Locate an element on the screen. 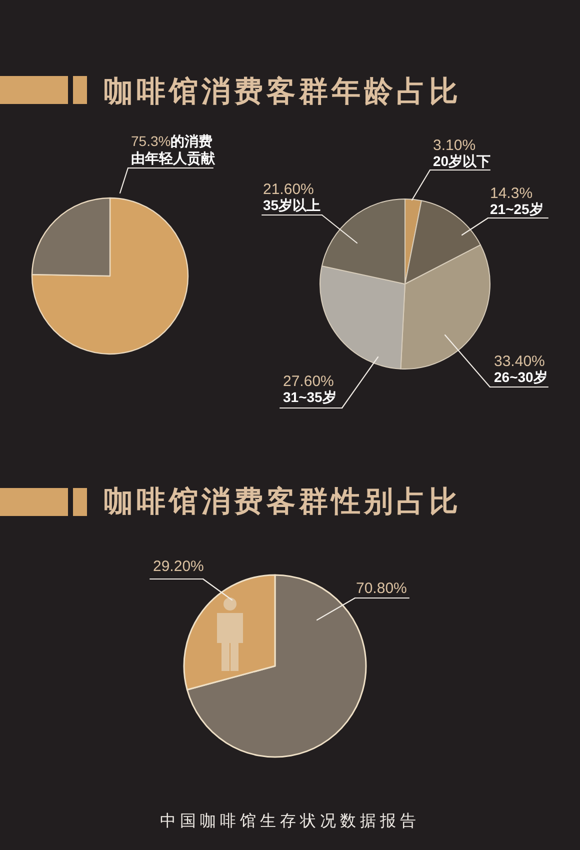 The width and height of the screenshot is (580, 850). slice-label: 35岁以上 is located at coordinates (292, 205).